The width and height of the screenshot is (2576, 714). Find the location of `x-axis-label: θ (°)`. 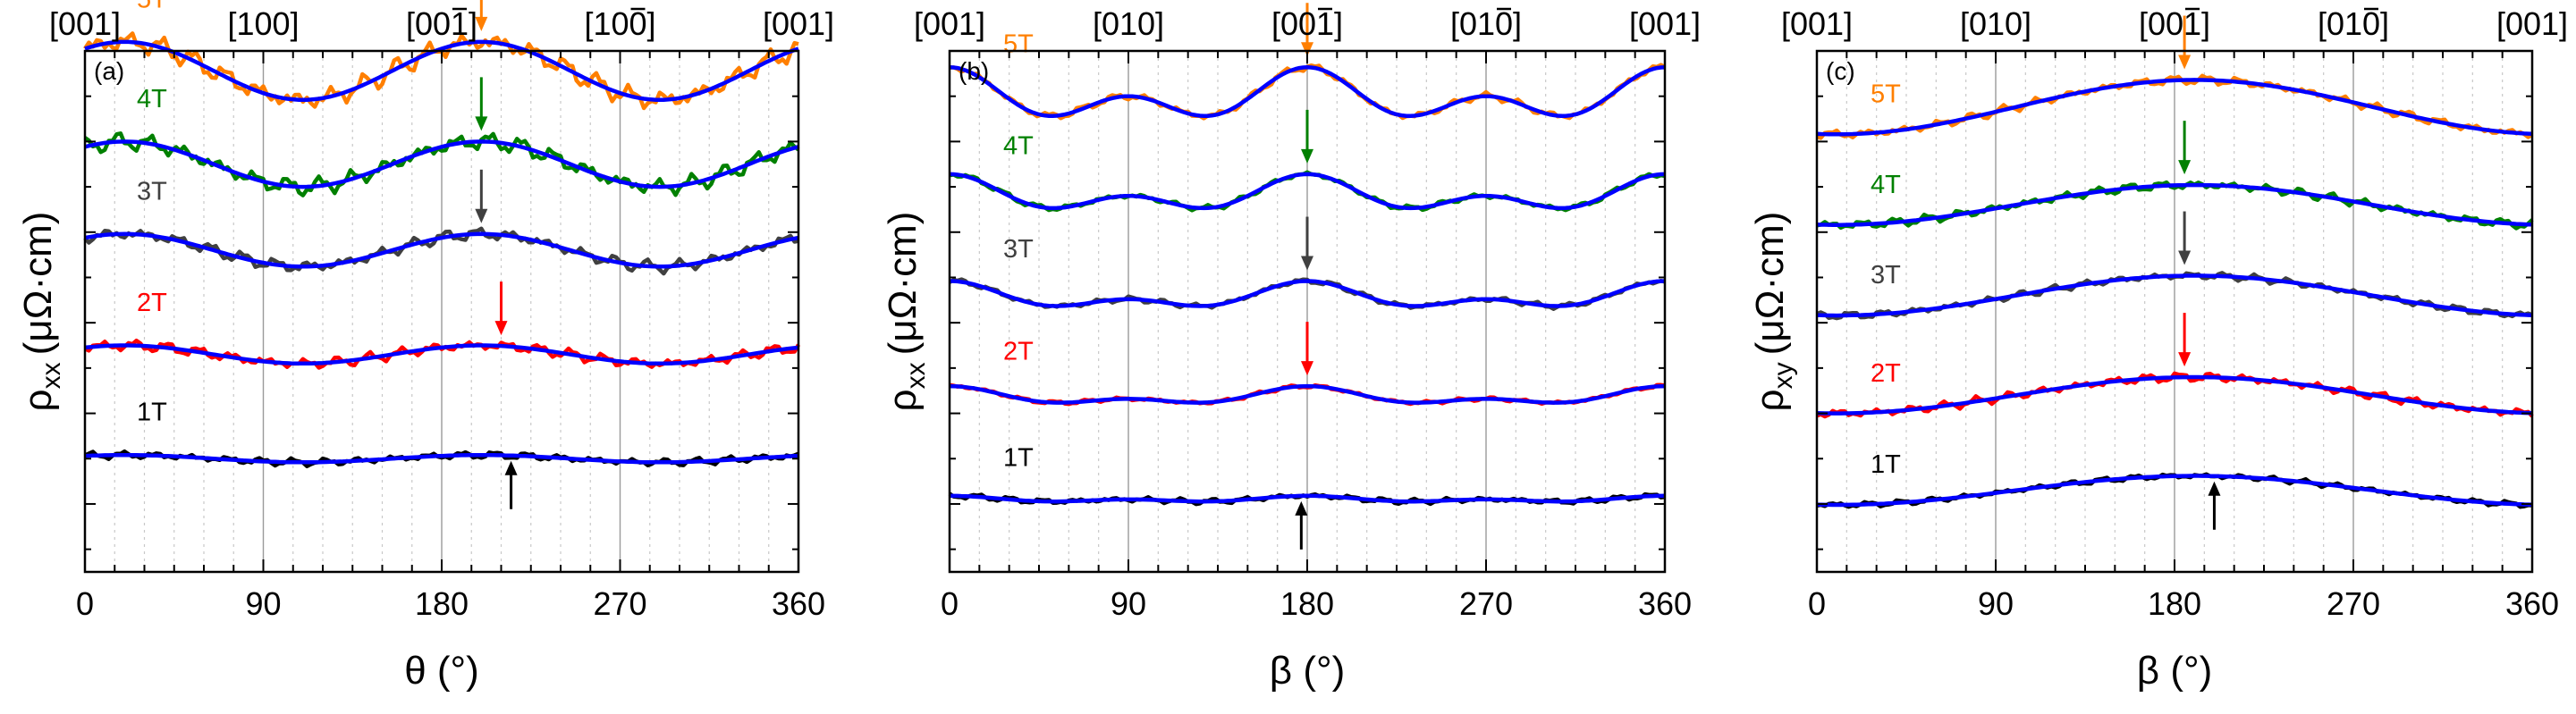

x-axis-label: θ (°) is located at coordinates (441, 671).